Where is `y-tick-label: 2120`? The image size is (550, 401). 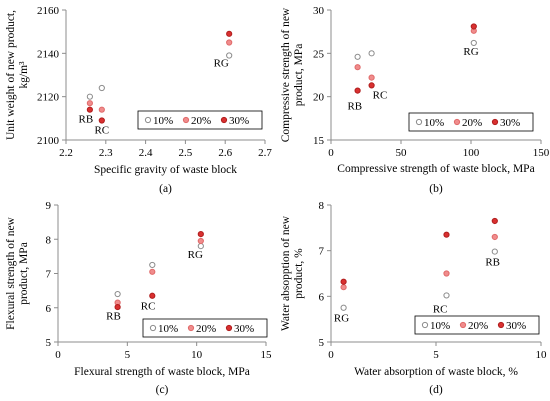
y-tick-label: 2120 is located at coordinates (48, 98).